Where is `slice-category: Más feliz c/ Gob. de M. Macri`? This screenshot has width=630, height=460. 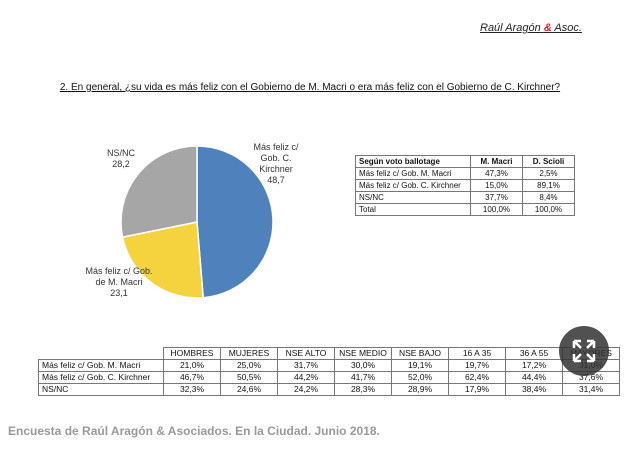 slice-category: Más feliz c/ Gob. de M. Macri is located at coordinates (119, 276).